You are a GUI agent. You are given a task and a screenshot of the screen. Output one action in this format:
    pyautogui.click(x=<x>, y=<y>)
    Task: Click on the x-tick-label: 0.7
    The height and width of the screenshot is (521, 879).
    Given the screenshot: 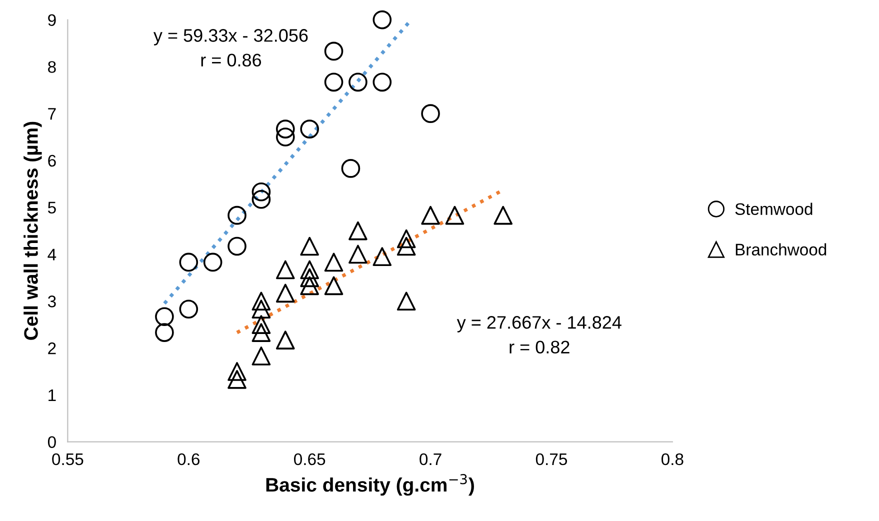 What is the action you would take?
    pyautogui.click(x=431, y=459)
    